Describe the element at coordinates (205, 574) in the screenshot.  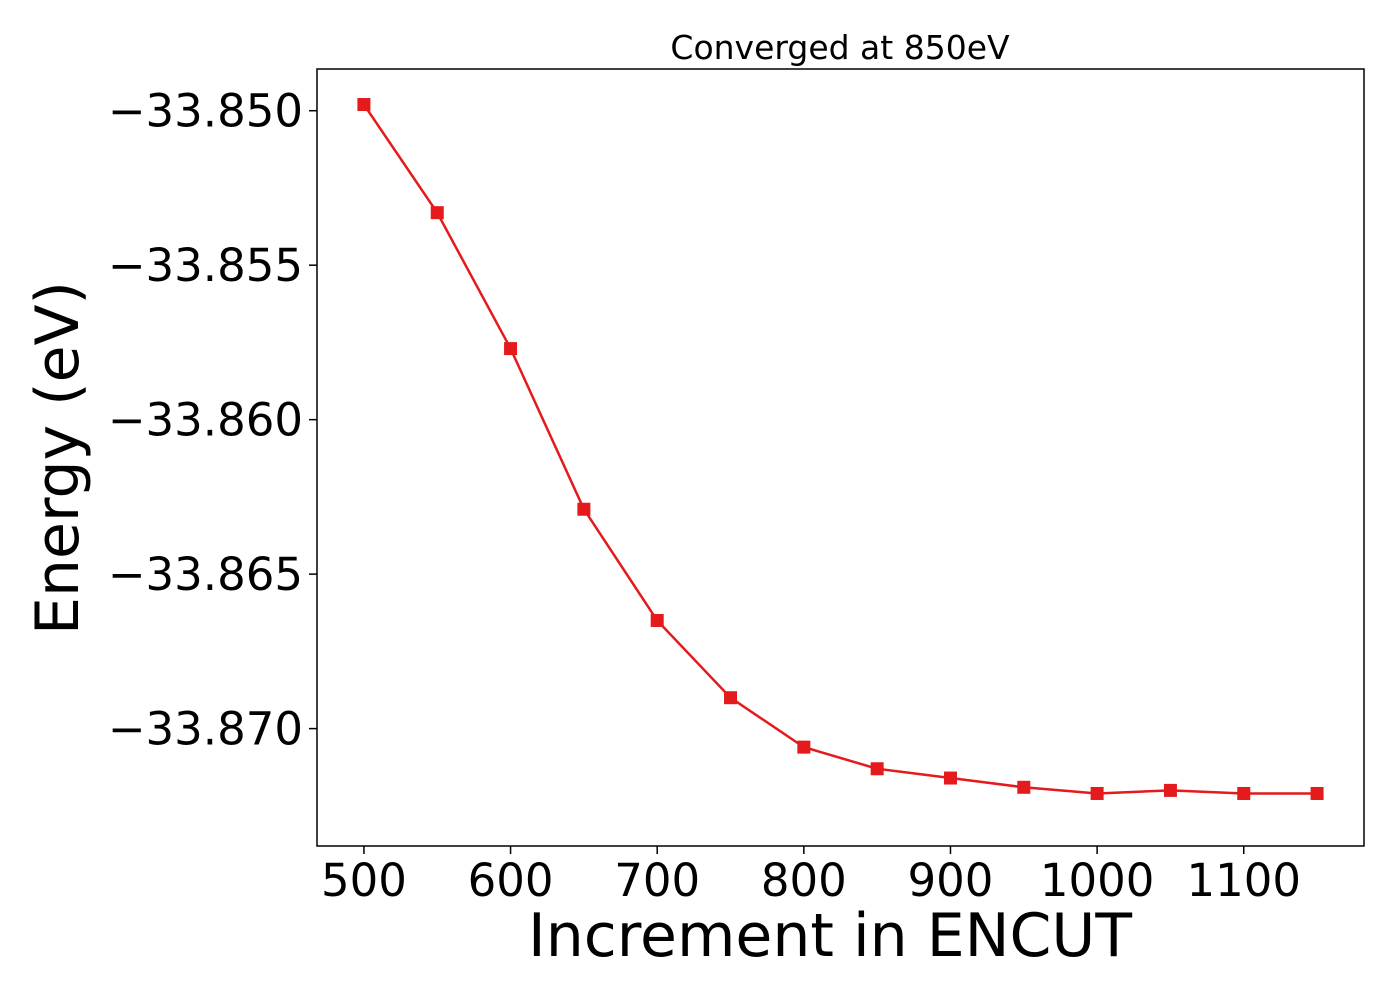
I see `y-tick-label: −33.865` at that location.